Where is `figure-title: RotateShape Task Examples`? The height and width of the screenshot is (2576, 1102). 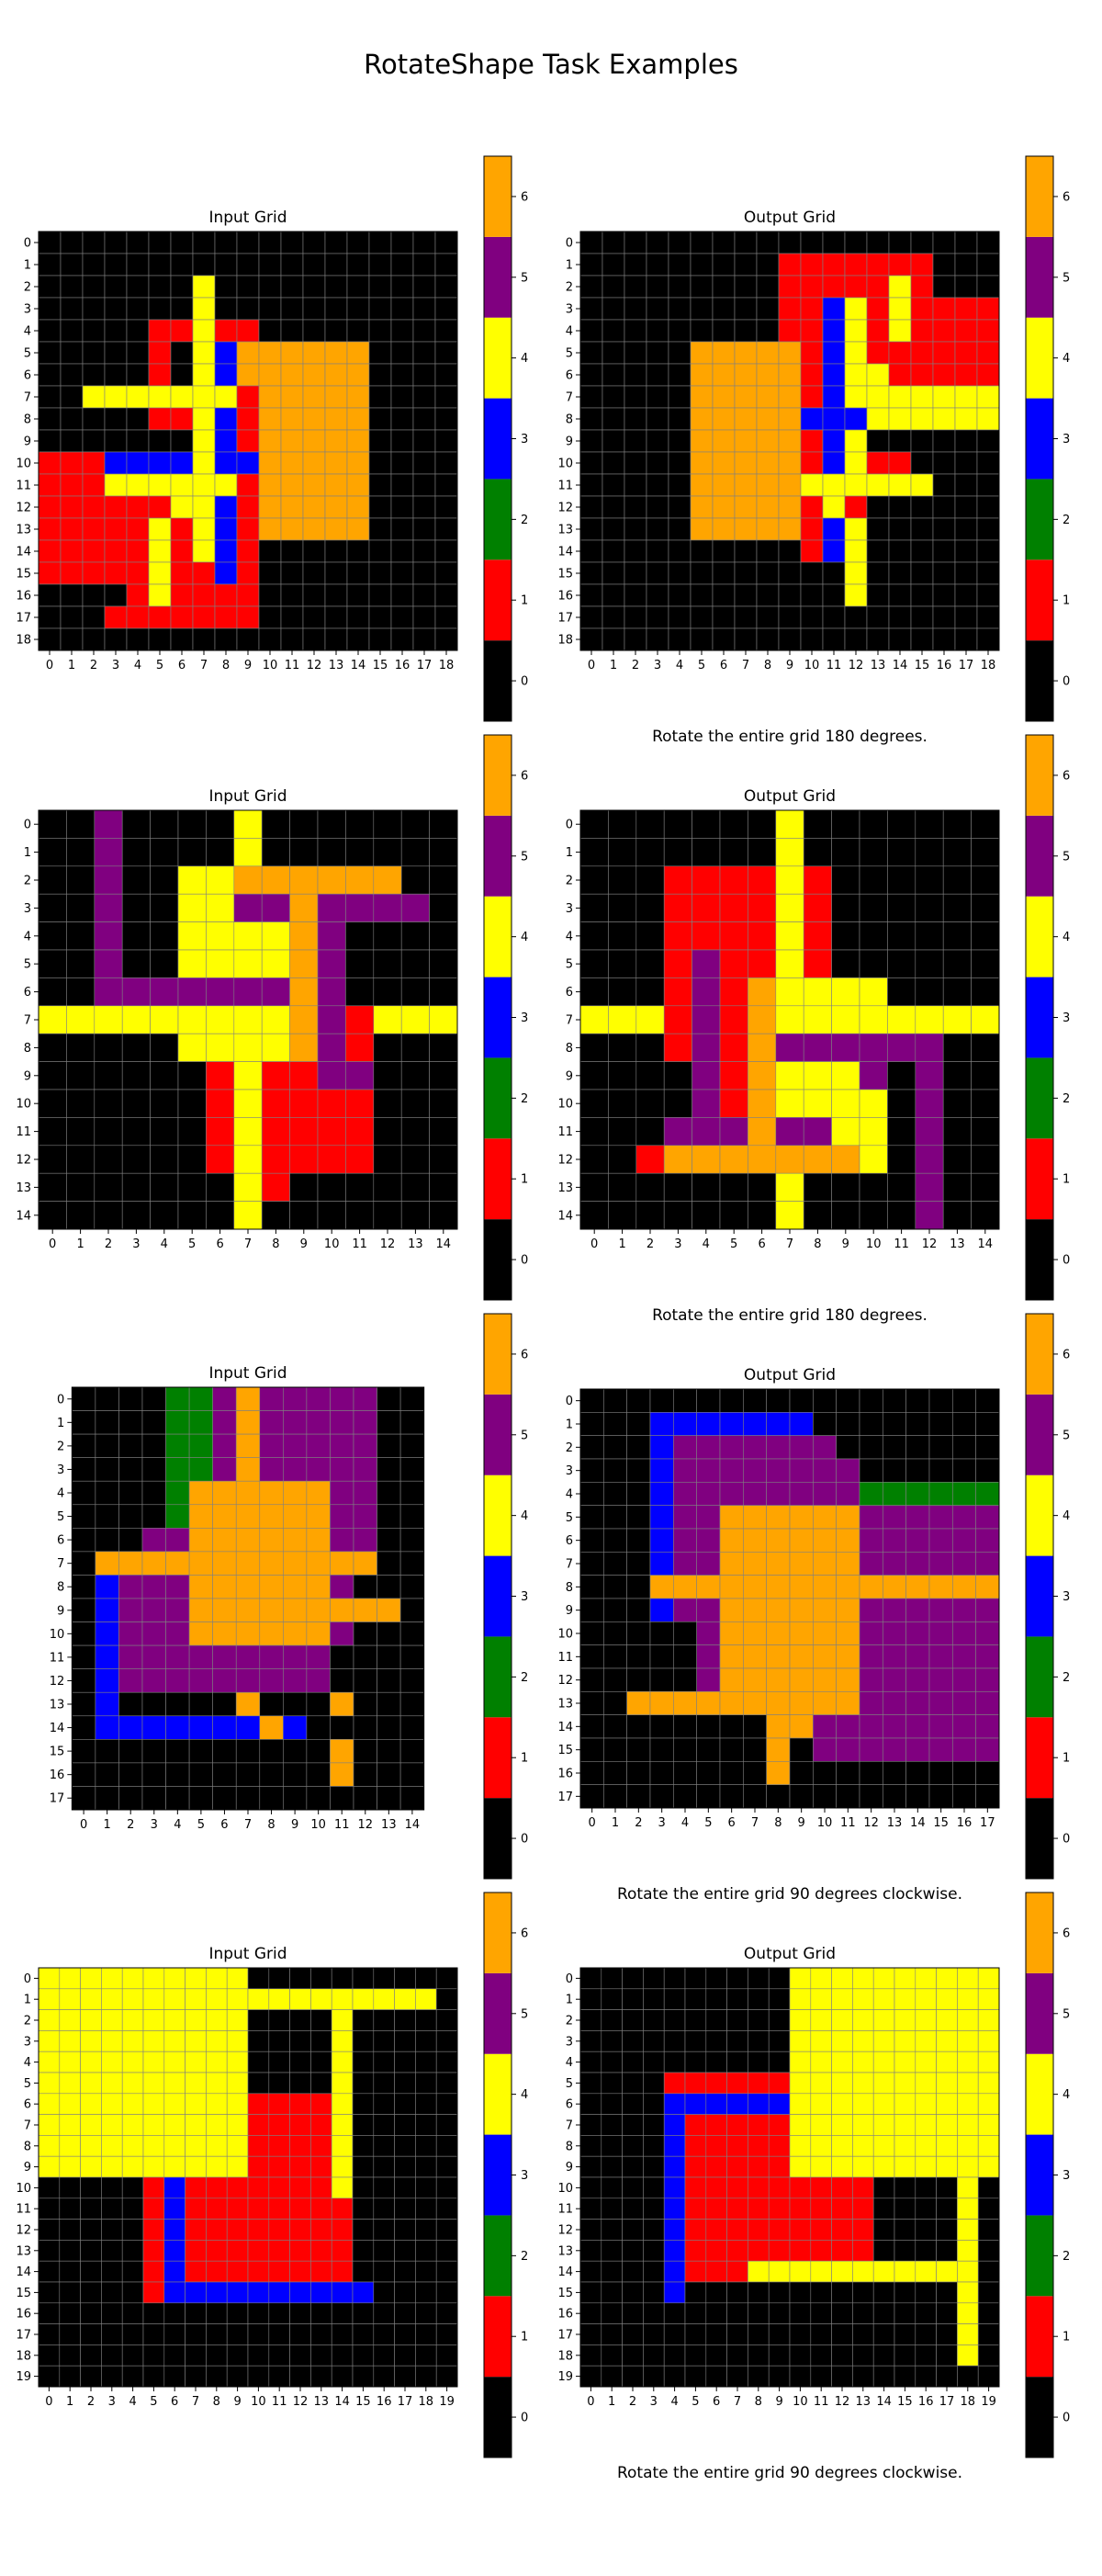
figure-title: RotateShape Task Examples is located at coordinates (551, 64).